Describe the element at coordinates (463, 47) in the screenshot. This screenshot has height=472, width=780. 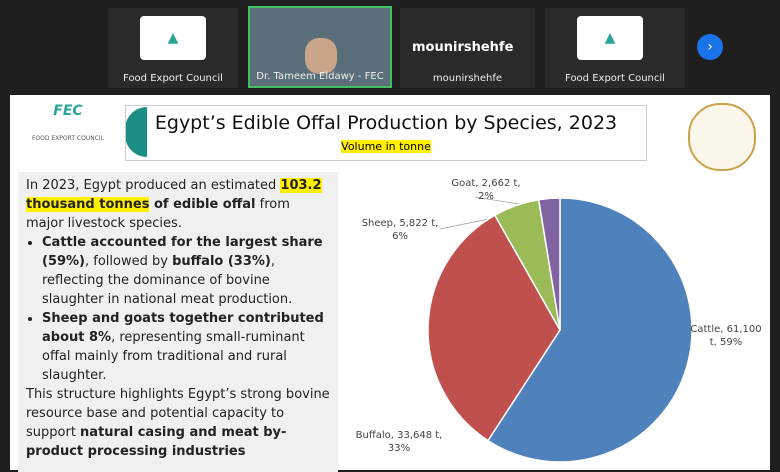
I see `participant-title: mounirshehfe` at that location.